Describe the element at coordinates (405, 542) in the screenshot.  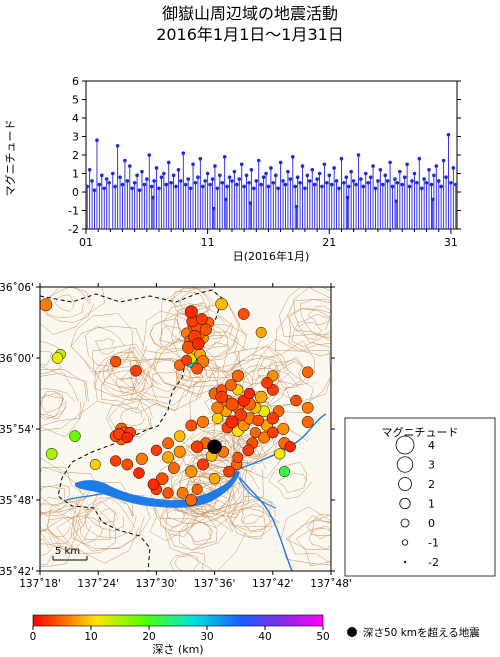
I see `legend-symbol` at that location.